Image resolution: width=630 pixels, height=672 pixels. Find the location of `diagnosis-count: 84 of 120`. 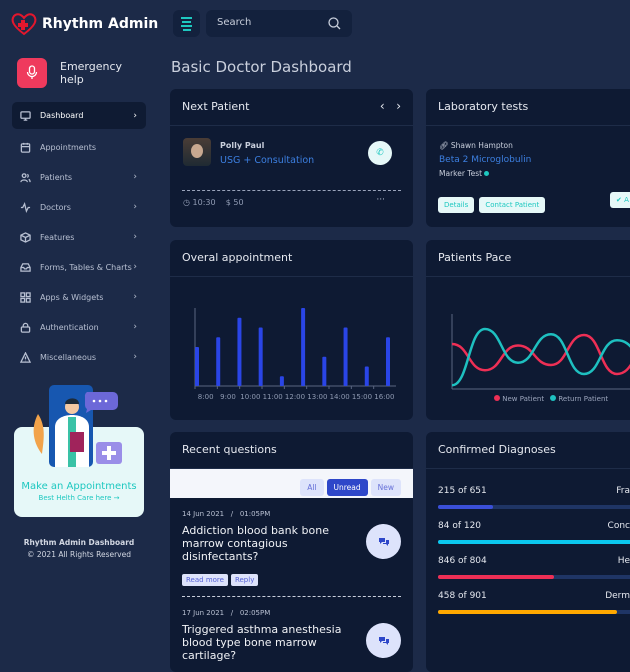

diagnosis-count: 84 of 120 is located at coordinates (460, 526).